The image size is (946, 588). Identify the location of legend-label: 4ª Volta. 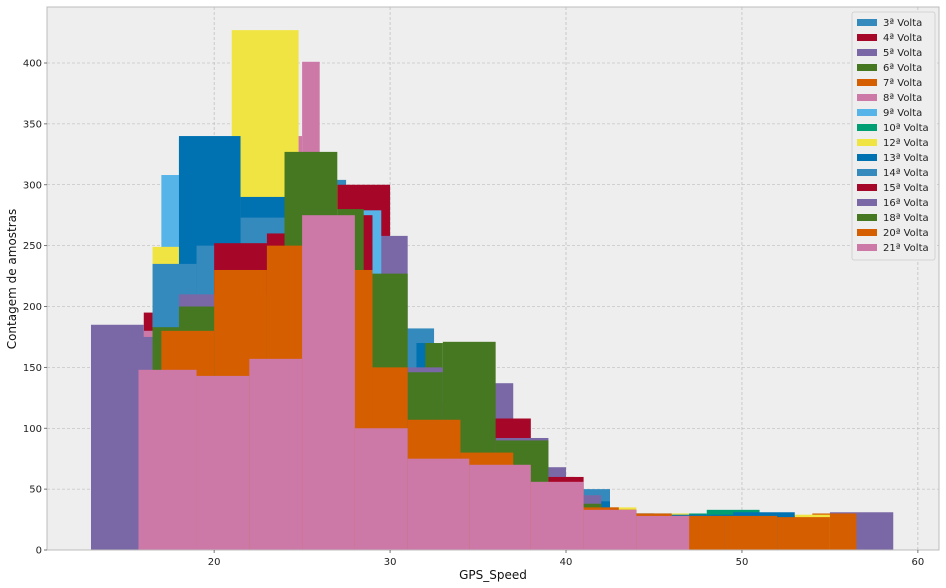
(902, 38).